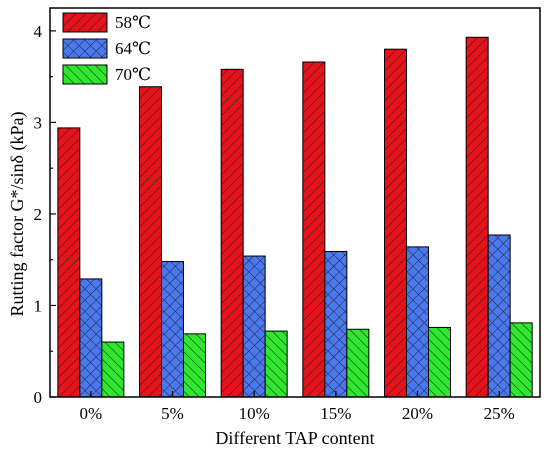 The width and height of the screenshot is (550, 454). What do you see at coordinates (38, 31) in the screenshot?
I see `y-tick-label: 4` at bounding box center [38, 31].